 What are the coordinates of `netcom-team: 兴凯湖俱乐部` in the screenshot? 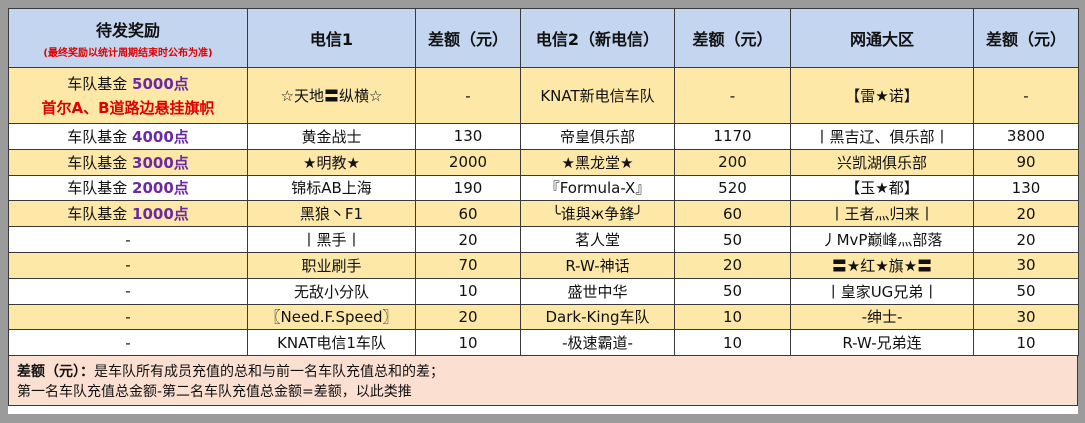 It's located at (882, 162).